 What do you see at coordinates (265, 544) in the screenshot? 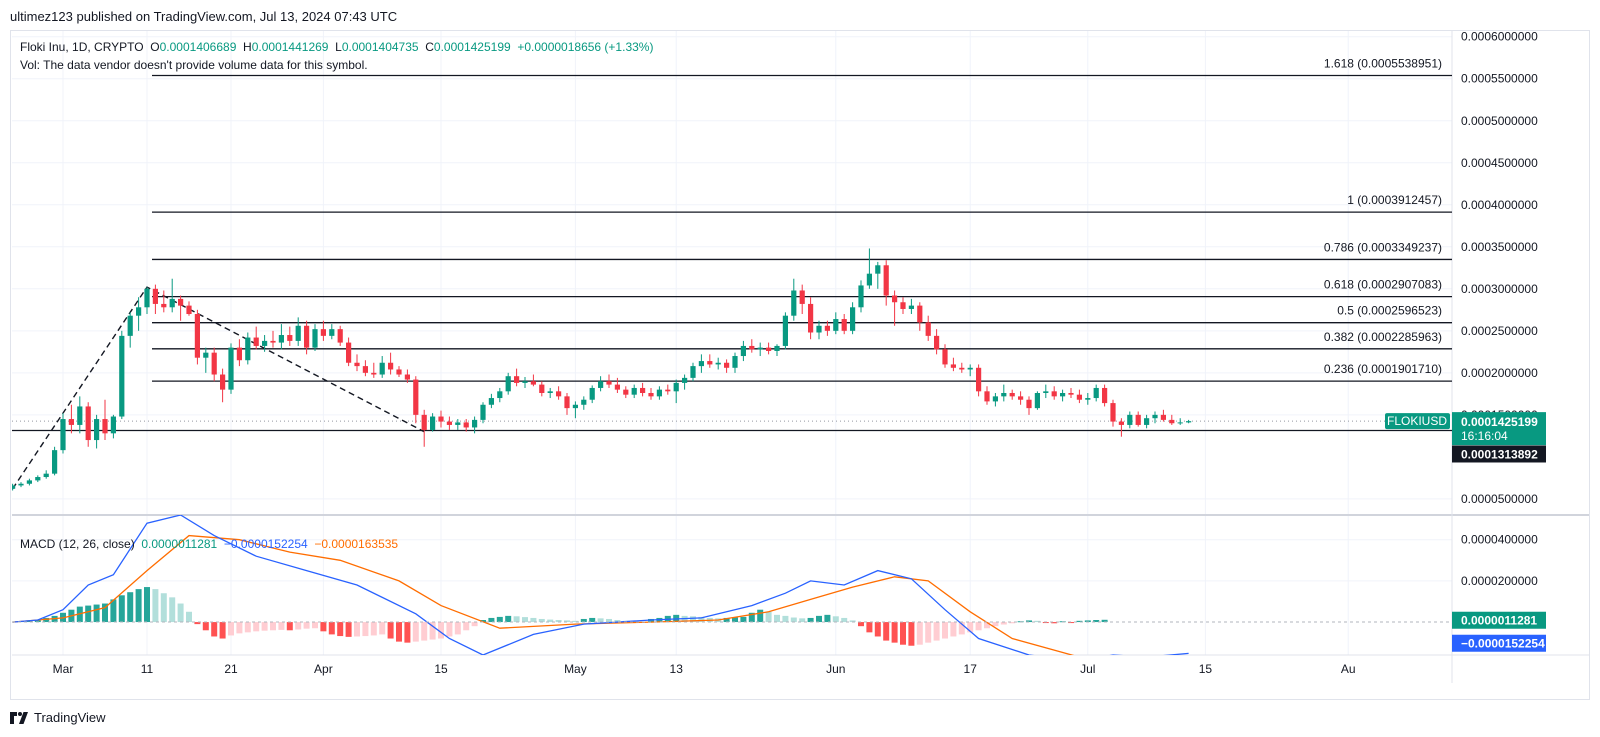
I see `macd-line-value: −0.0000152254` at bounding box center [265, 544].